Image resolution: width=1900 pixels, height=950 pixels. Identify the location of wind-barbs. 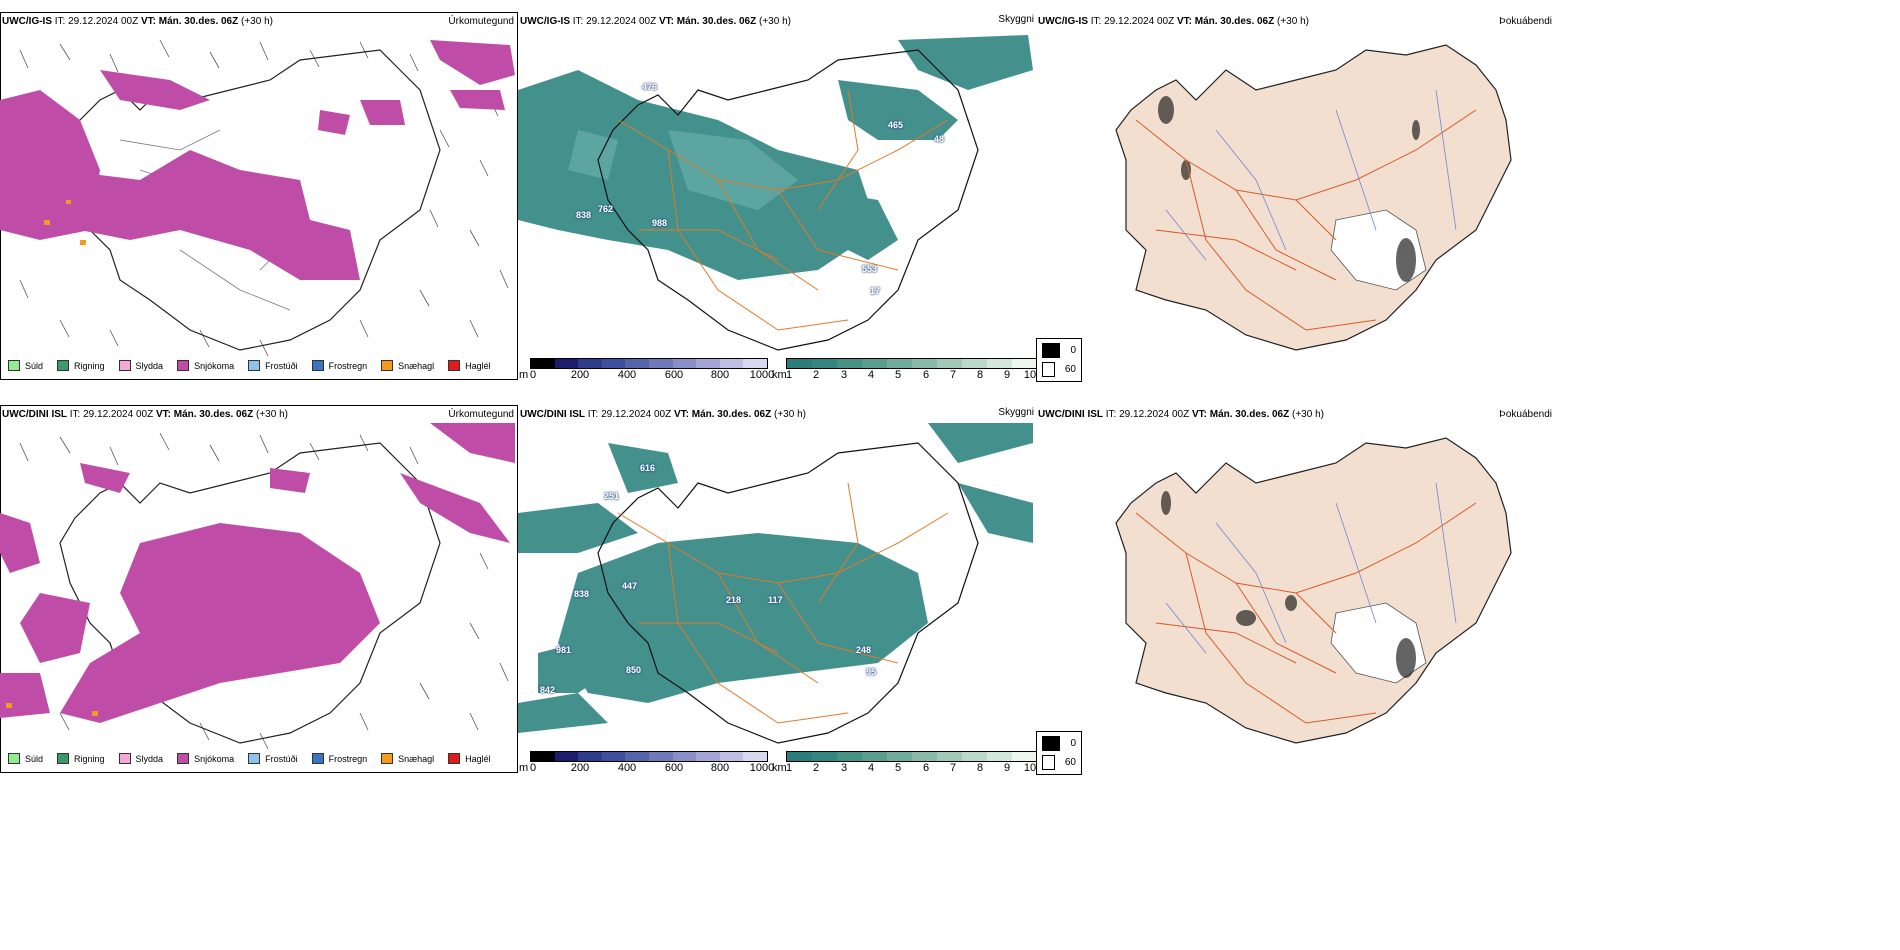
(264, 198).